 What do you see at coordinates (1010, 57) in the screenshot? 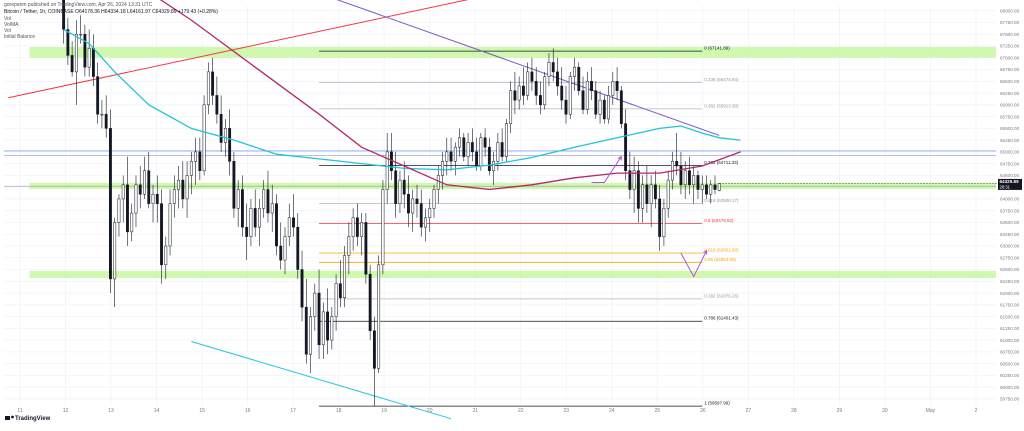
I see `y-tick-label: 67000.00` at bounding box center [1010, 57].